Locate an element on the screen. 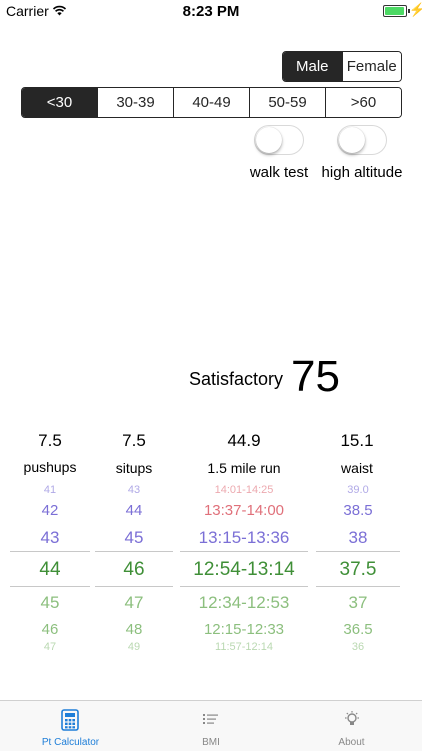 Image resolution: width=422 pixels, height=751 pixels. picker-item: 48 is located at coordinates (134, 629).